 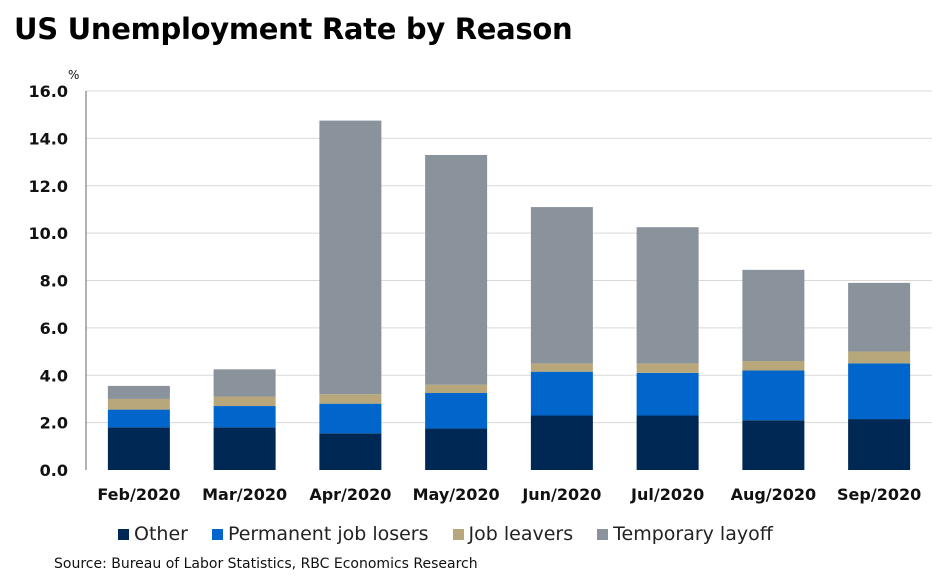 I want to click on y-tick-label: 12.0, so click(x=48, y=186).